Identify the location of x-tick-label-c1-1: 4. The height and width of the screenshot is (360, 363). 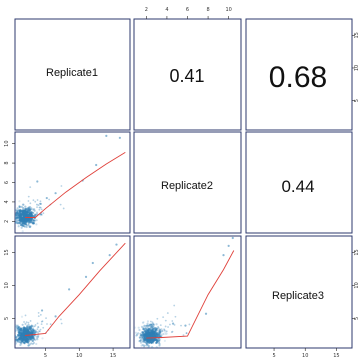
(166, 10).